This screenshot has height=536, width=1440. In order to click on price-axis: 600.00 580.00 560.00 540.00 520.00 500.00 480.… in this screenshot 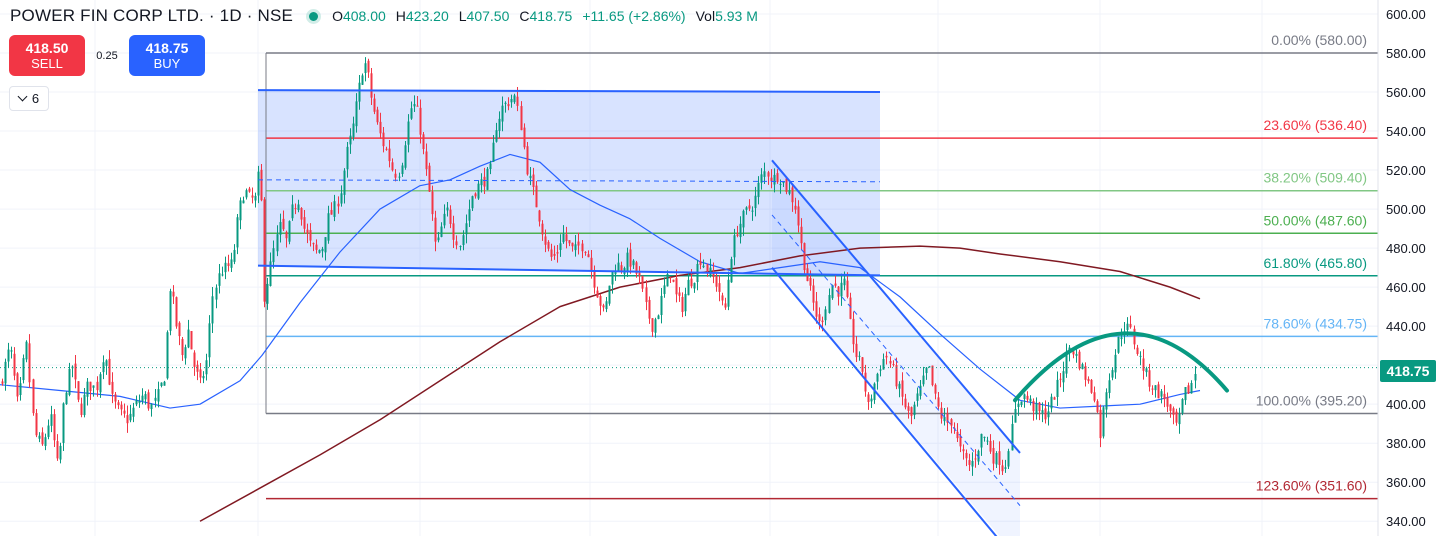, I will do `click(1408, 268)`.